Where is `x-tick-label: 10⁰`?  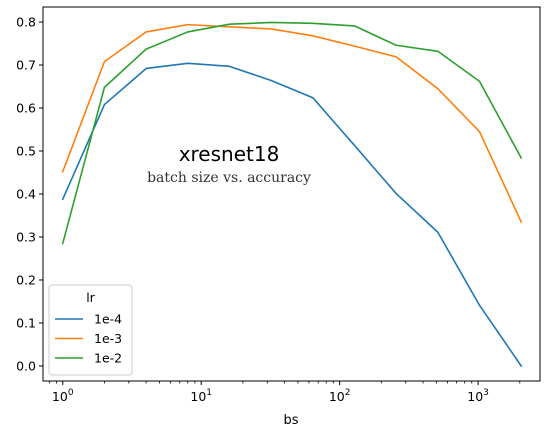
x-tick-label: 10⁰ is located at coordinates (63, 396).